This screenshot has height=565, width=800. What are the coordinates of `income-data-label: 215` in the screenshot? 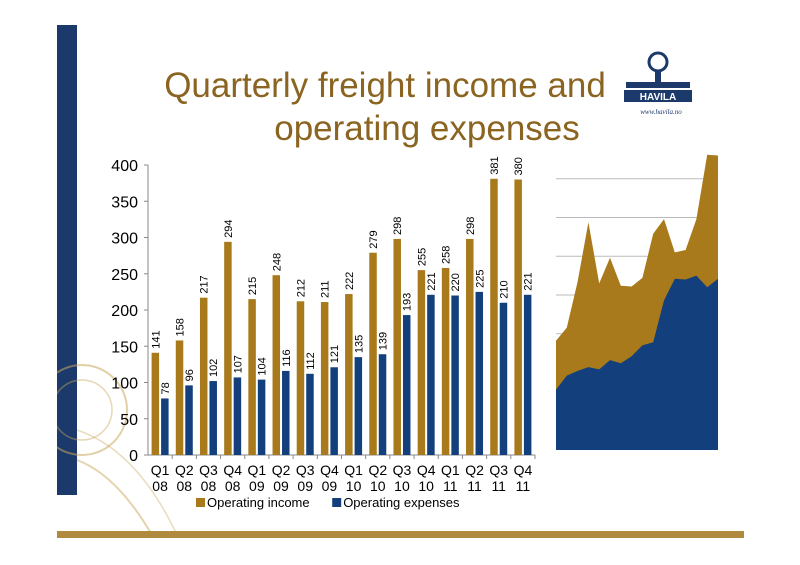 It's located at (253, 286).